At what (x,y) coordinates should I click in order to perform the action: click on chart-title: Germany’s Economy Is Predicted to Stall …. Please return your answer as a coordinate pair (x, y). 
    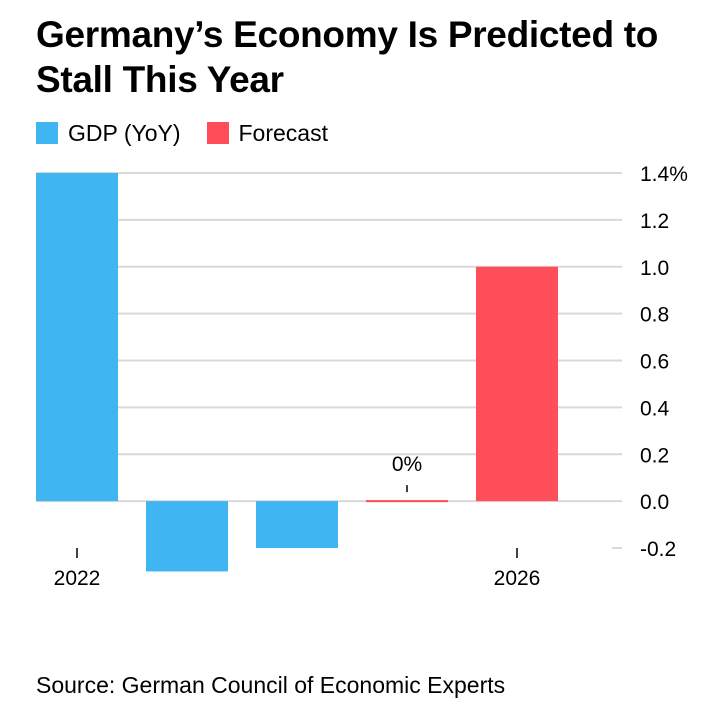
    Looking at the image, I should click on (347, 57).